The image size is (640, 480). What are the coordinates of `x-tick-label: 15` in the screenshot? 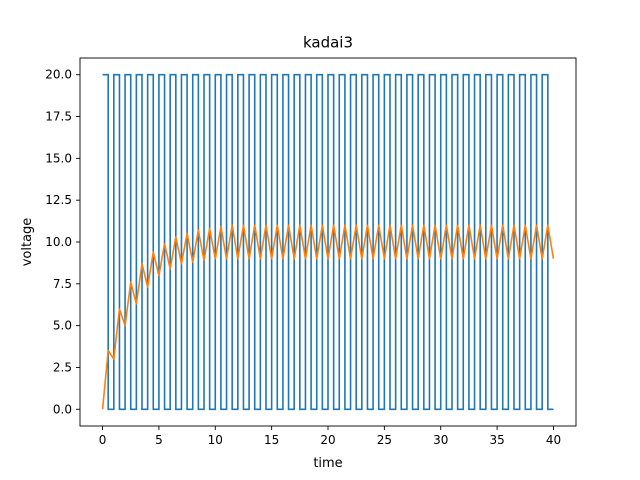 It's located at (271, 440).